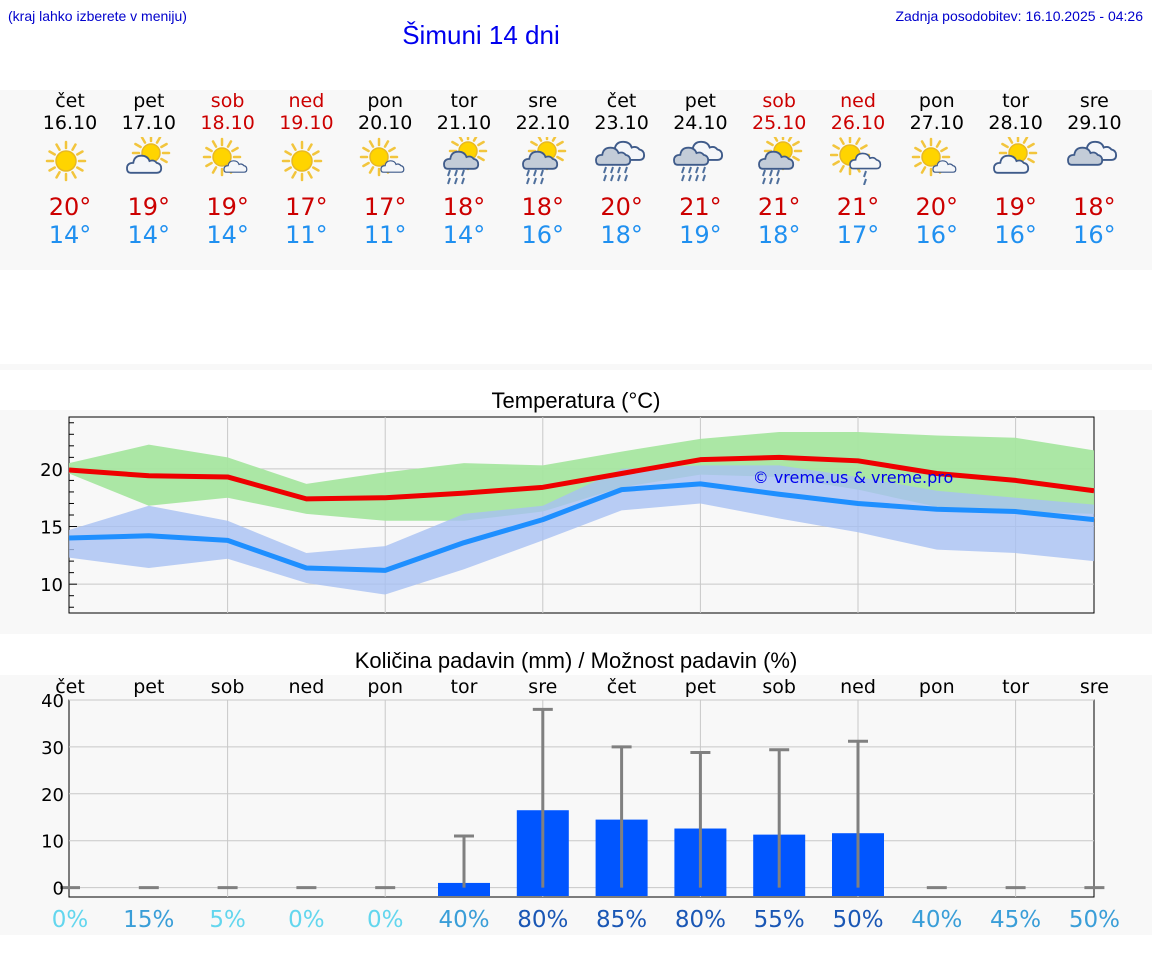  What do you see at coordinates (58, 889) in the screenshot?
I see `y-tick-label: 0` at bounding box center [58, 889].